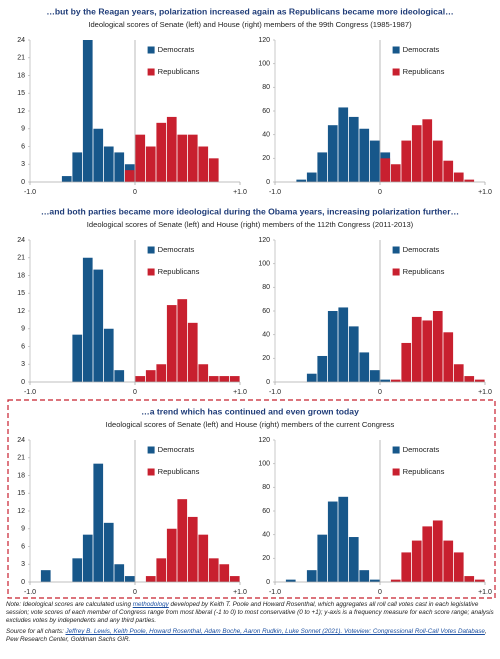  Describe the element at coordinates (21, 311) in the screenshot. I see `y-tick-label: 12` at that location.